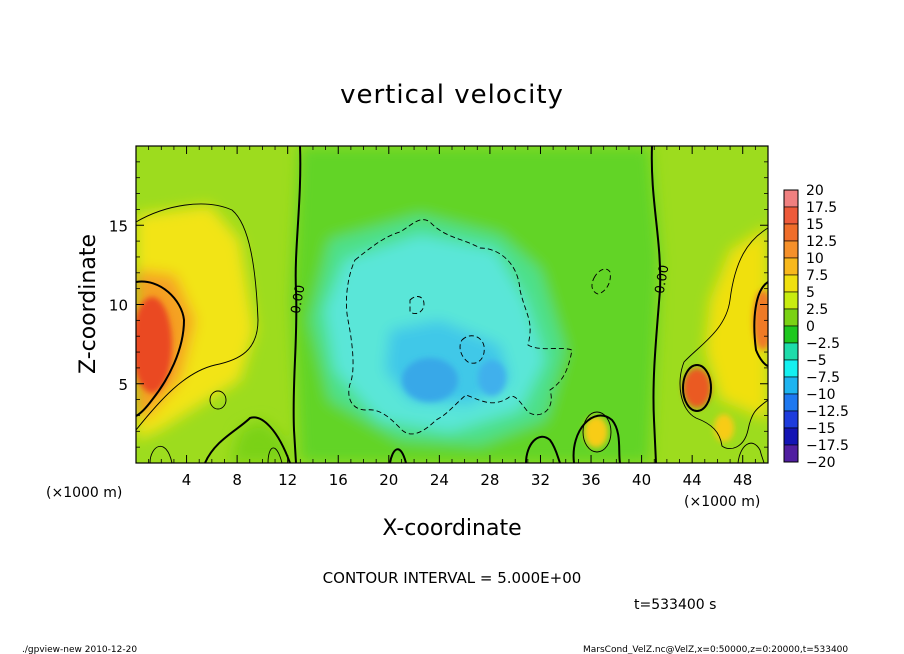 Image resolution: width=904 pixels, height=654 pixels. I want to click on chart-title: vertical velocity, so click(452, 95).